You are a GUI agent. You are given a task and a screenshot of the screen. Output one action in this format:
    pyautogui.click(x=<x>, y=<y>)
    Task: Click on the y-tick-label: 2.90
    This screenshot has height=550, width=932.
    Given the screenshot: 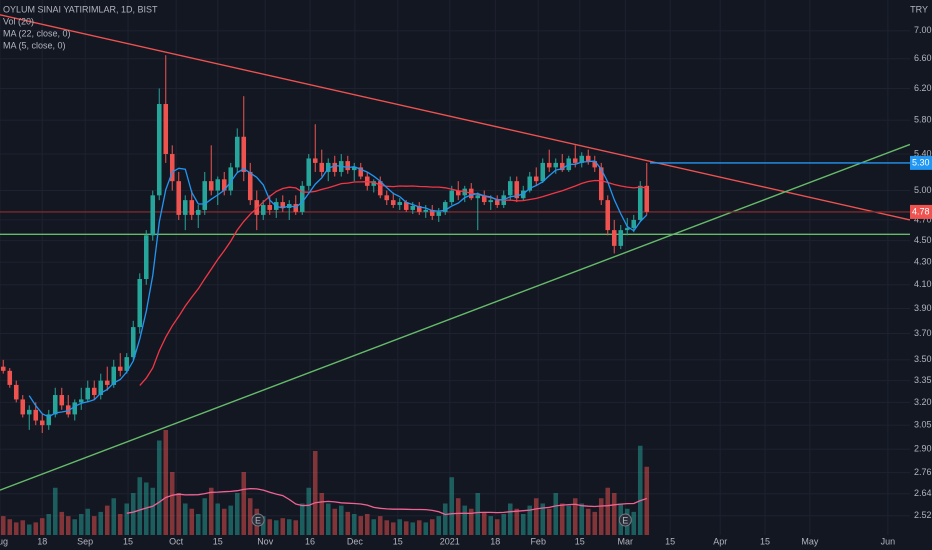 What is the action you would take?
    pyautogui.click(x=923, y=448)
    